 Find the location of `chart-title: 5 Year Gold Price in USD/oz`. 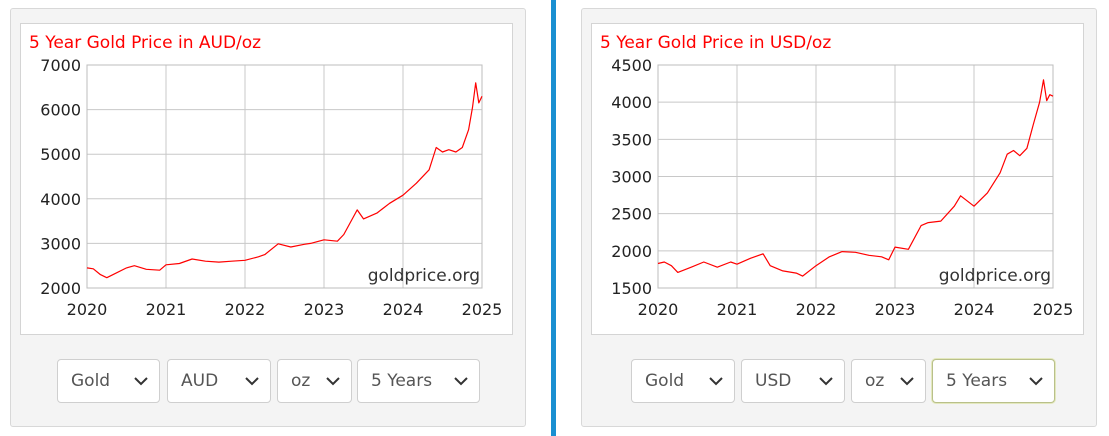

chart-title: 5 Year Gold Price in USD/oz is located at coordinates (715, 43).